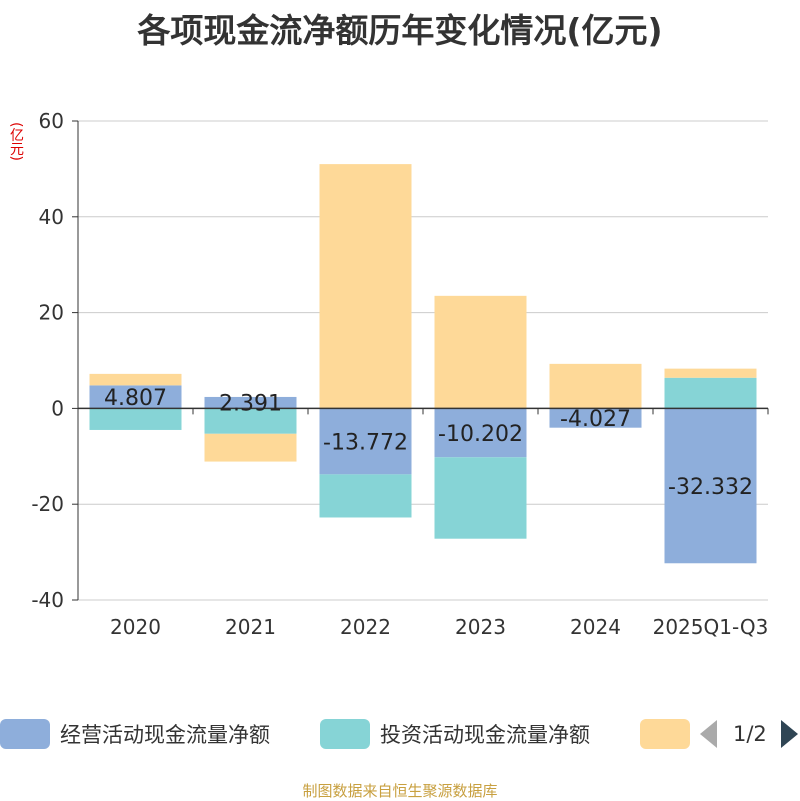 The width and height of the screenshot is (800, 801). What do you see at coordinates (400, 30) in the screenshot?
I see `chart-title: 各项现金流净额历年变化情况(亿元)` at bounding box center [400, 30].